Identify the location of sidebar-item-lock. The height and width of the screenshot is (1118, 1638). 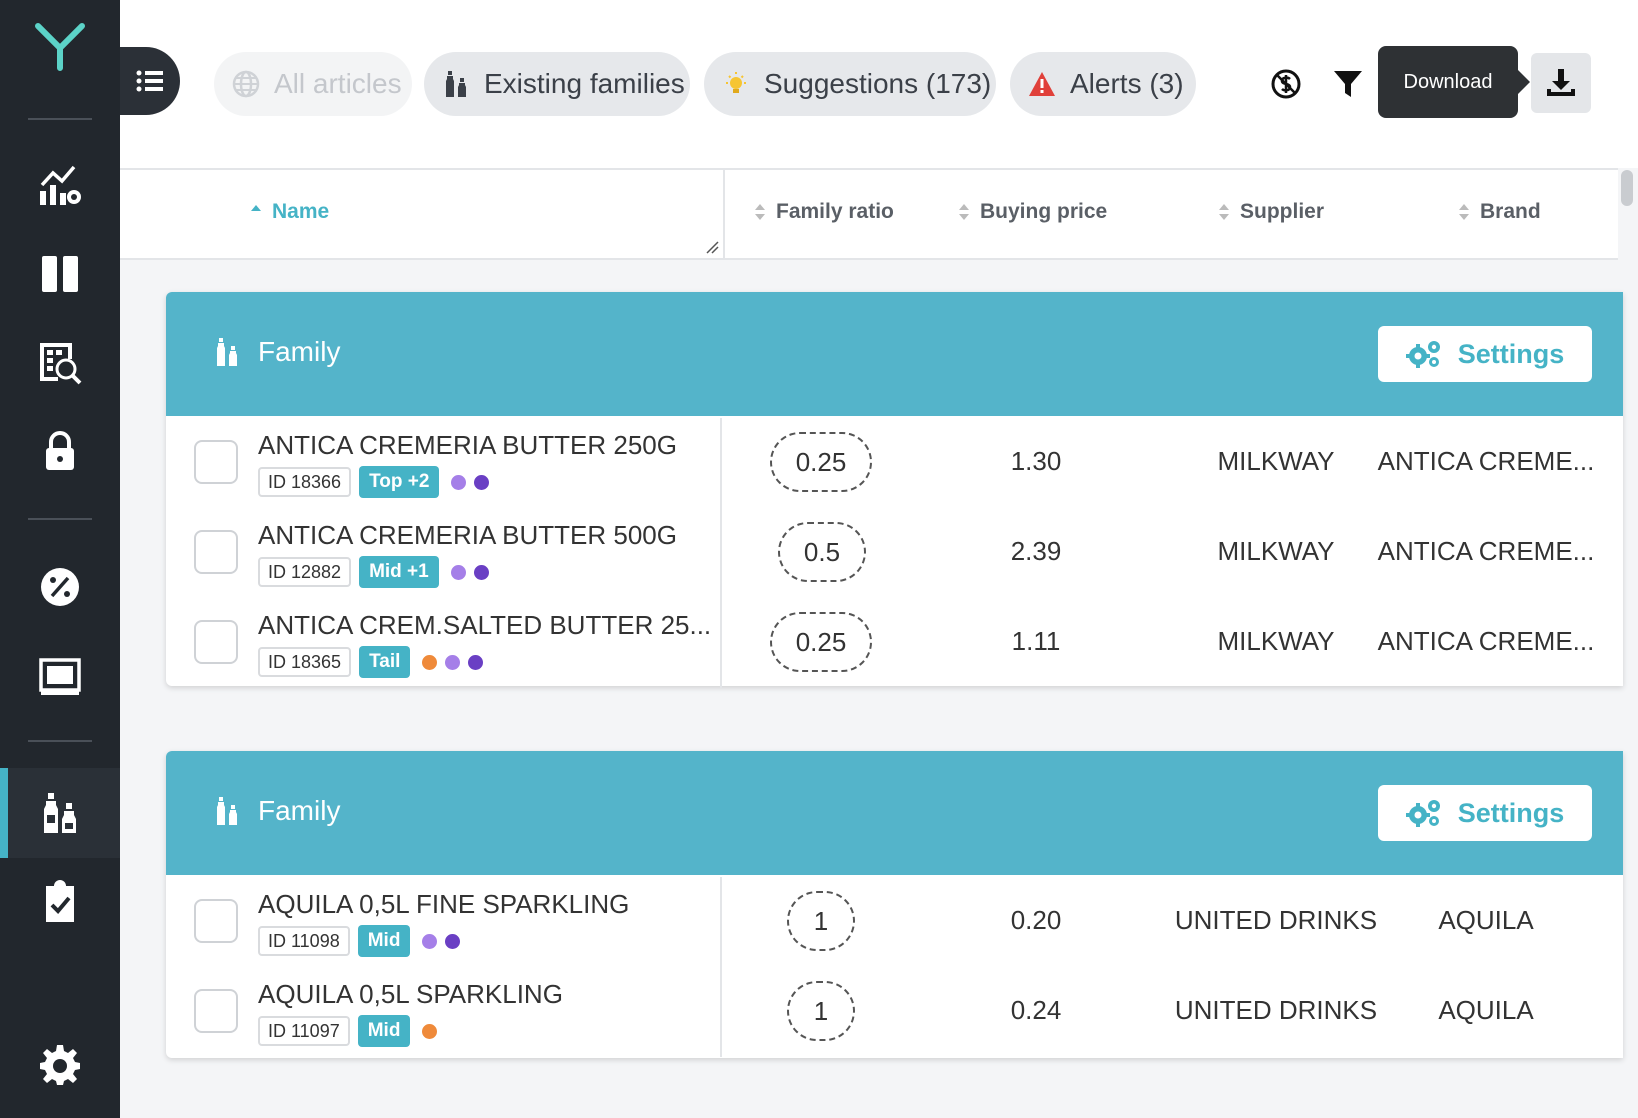
(60, 452).